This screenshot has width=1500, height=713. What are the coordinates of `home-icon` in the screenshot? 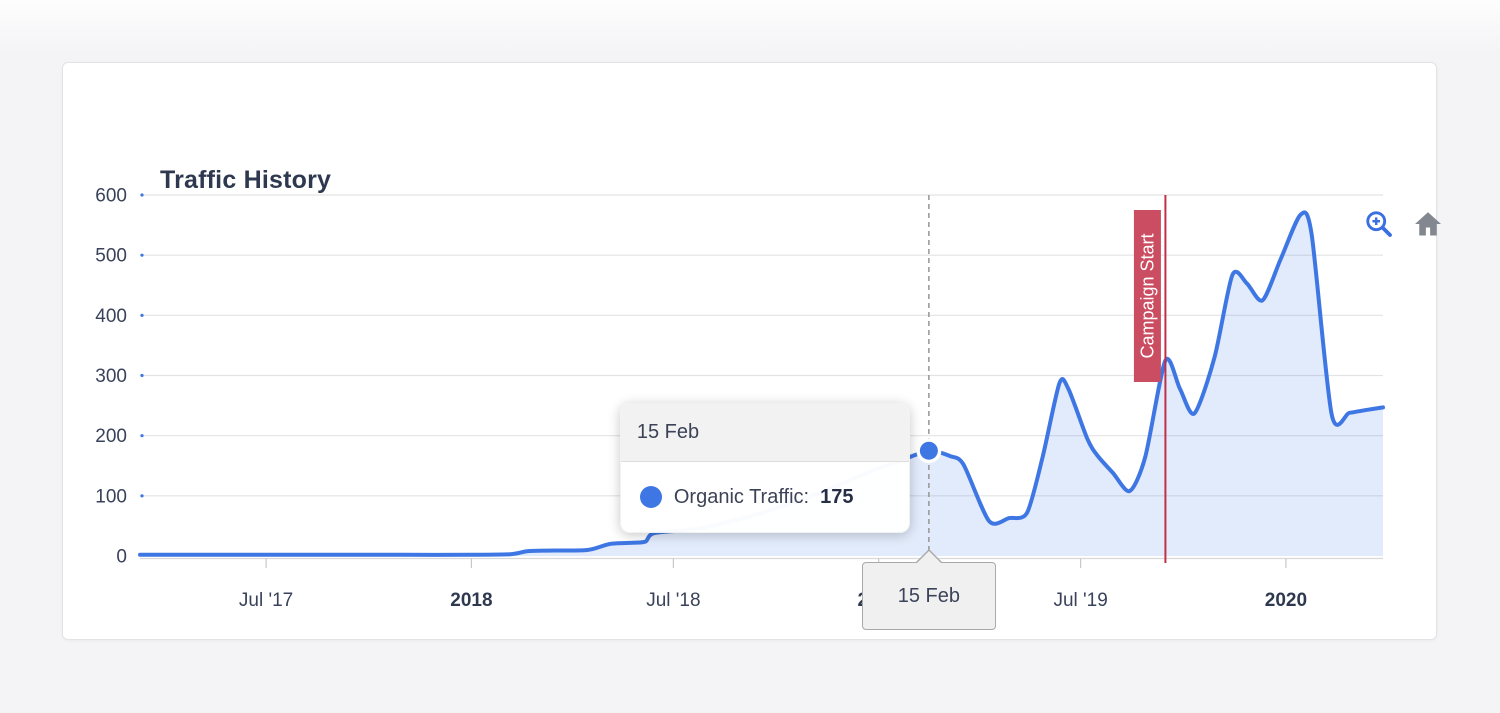 It's located at (1428, 225).